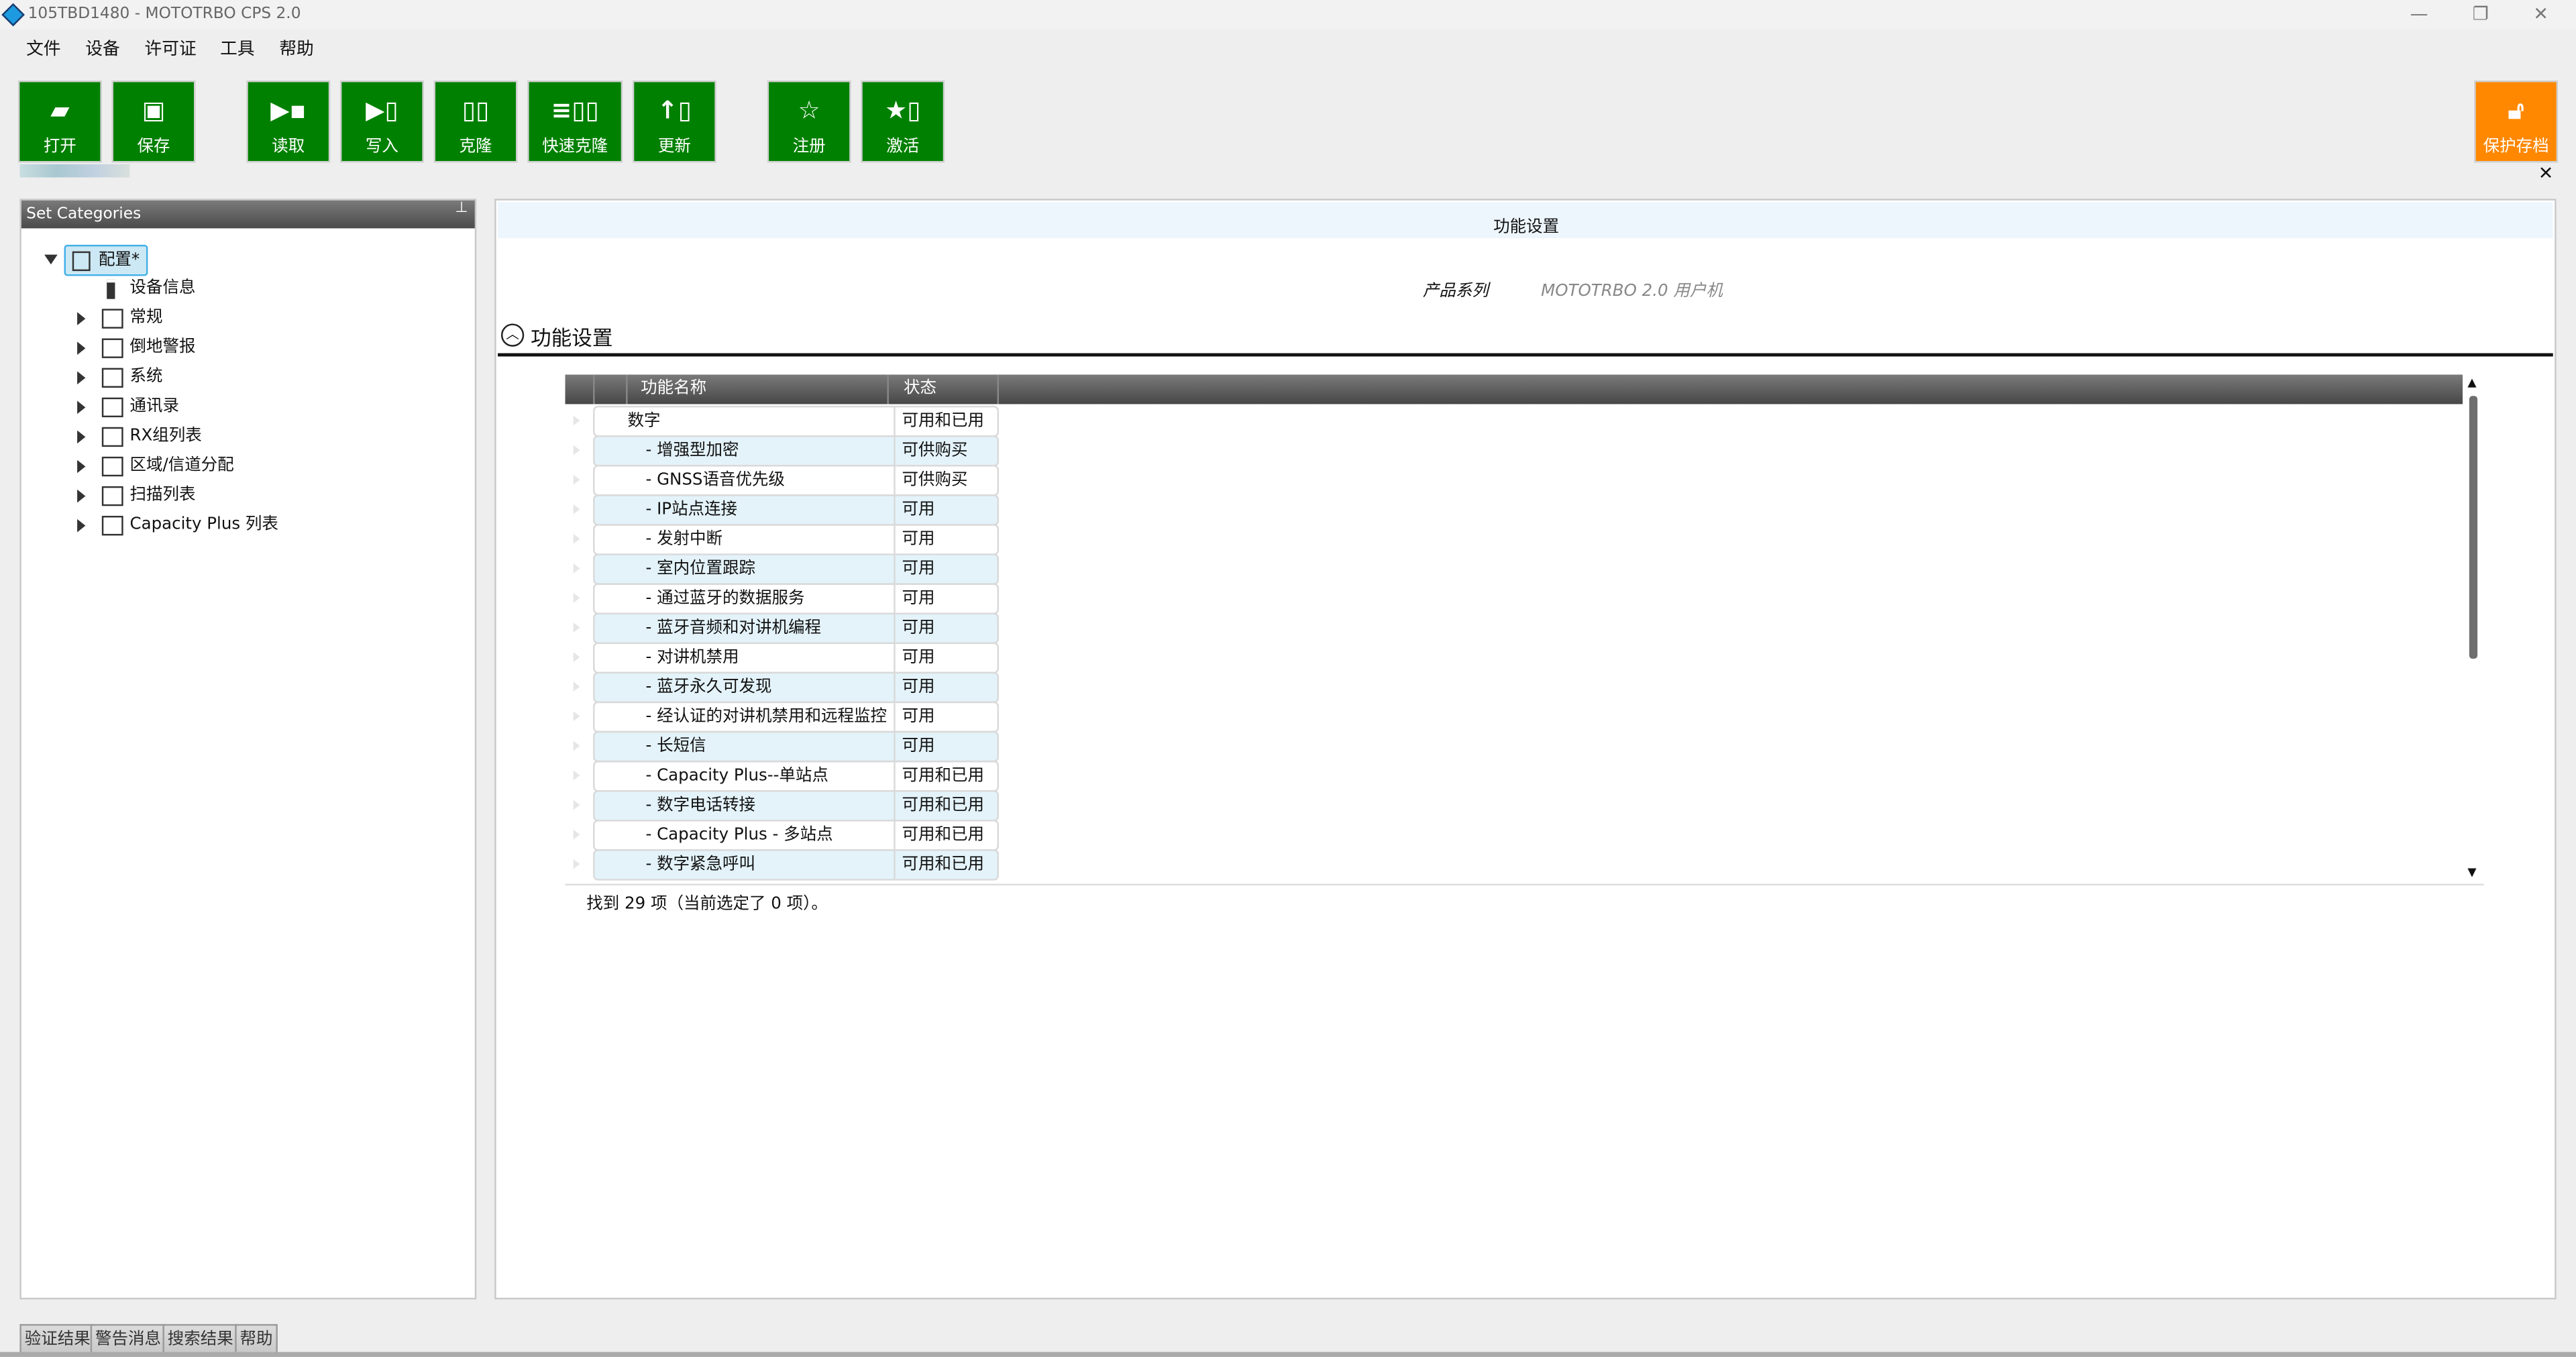 Image resolution: width=2576 pixels, height=1357 pixels. What do you see at coordinates (796, 628) in the screenshot?
I see `table-row: - 蓝牙音频和对讲机编程 可用` at bounding box center [796, 628].